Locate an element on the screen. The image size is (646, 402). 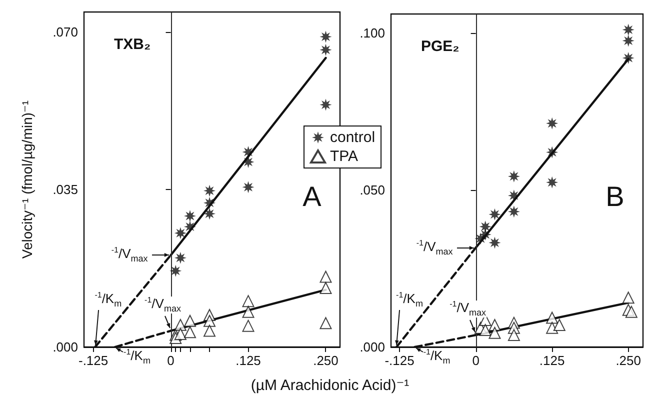
y-tick-label: .100 is located at coordinates (372, 32).